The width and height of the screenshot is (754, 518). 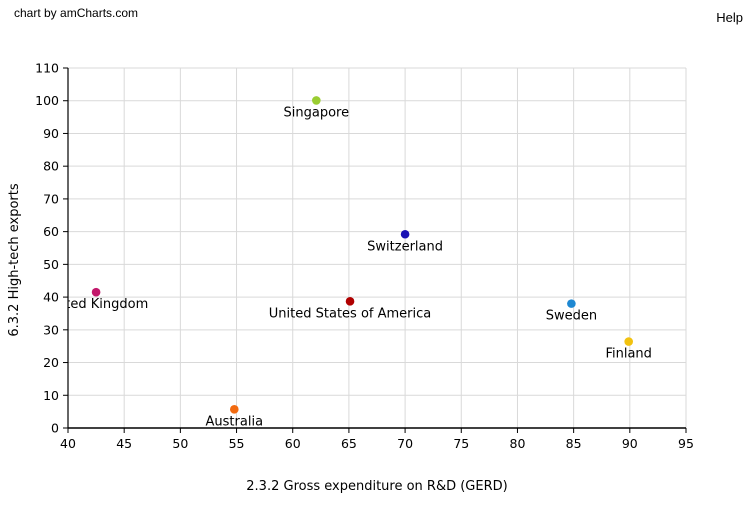 What do you see at coordinates (518, 443) in the screenshot?
I see `x-tick-label: 80` at bounding box center [518, 443].